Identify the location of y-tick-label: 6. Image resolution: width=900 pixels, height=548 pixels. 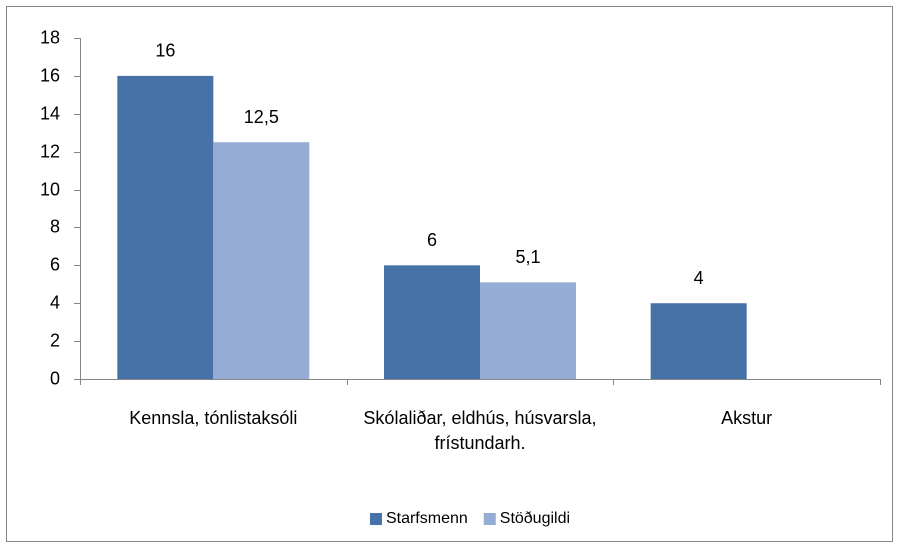
(55, 264).